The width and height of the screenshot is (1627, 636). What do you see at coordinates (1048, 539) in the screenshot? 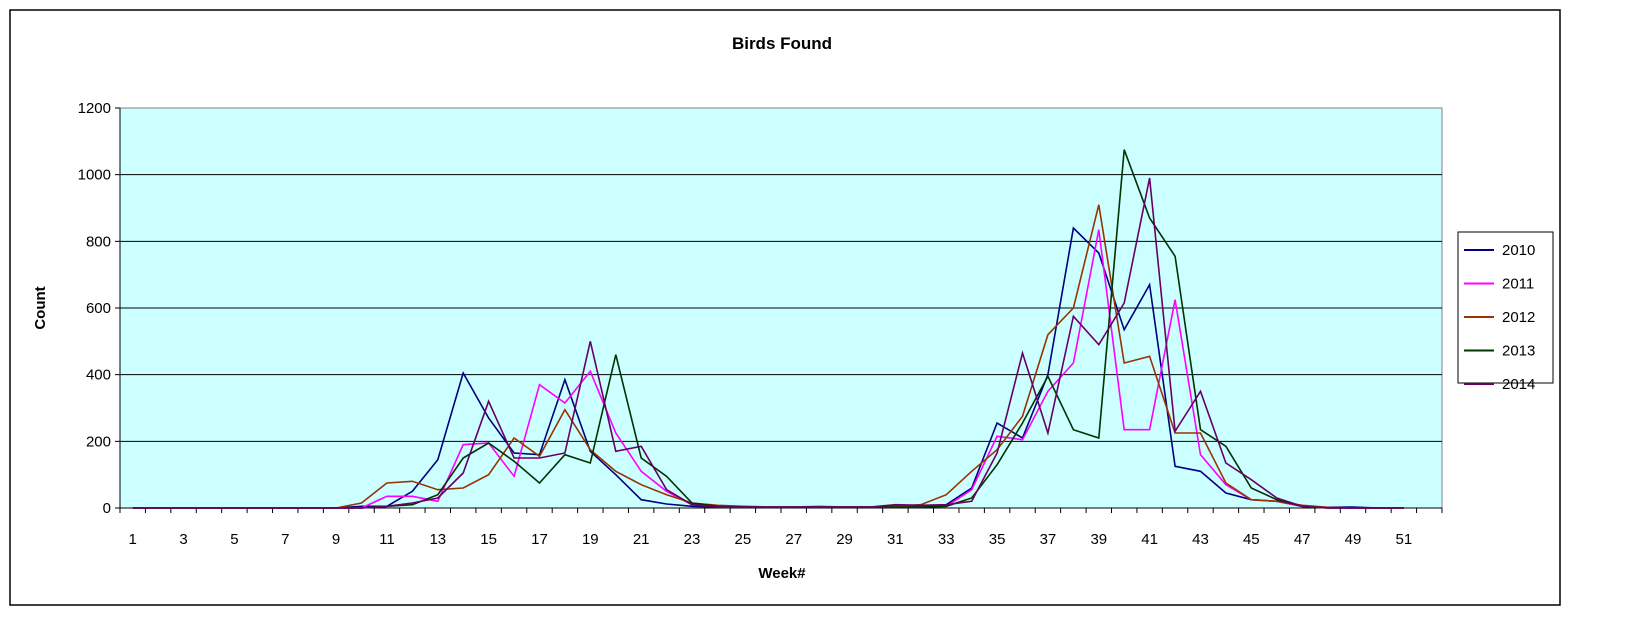
I see `x-tick-label: 37` at bounding box center [1048, 539].